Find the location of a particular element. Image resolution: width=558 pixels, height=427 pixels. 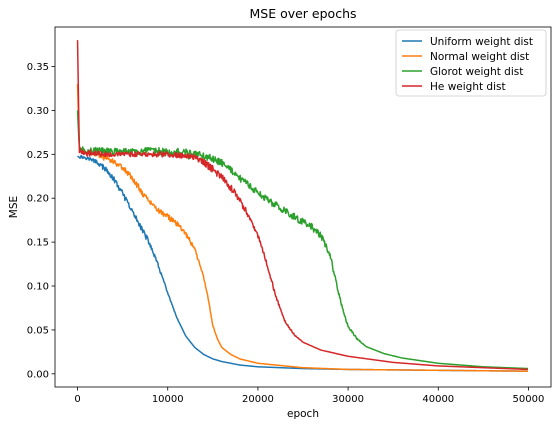

y-tick-label: 0.25 is located at coordinates (38, 155).